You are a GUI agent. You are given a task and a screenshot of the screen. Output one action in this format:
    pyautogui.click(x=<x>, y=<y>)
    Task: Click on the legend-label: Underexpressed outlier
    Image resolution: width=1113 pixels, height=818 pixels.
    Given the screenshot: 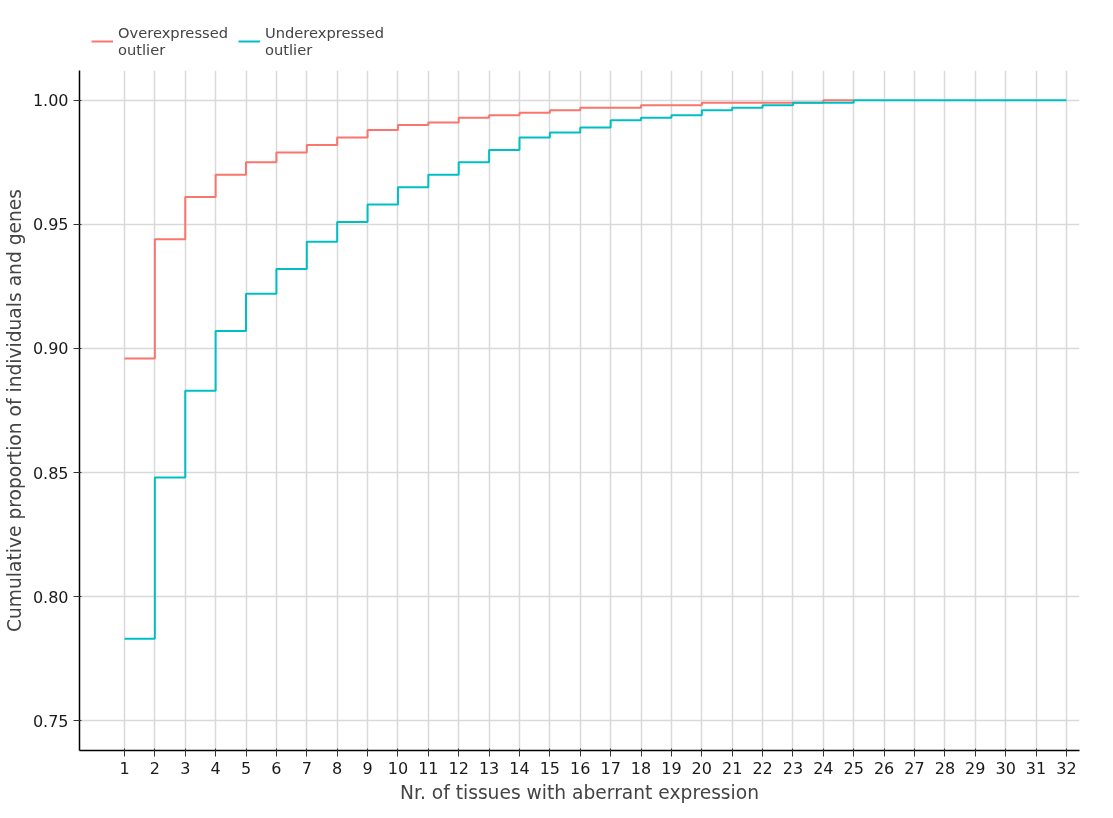 What is the action you would take?
    pyautogui.click(x=324, y=41)
    